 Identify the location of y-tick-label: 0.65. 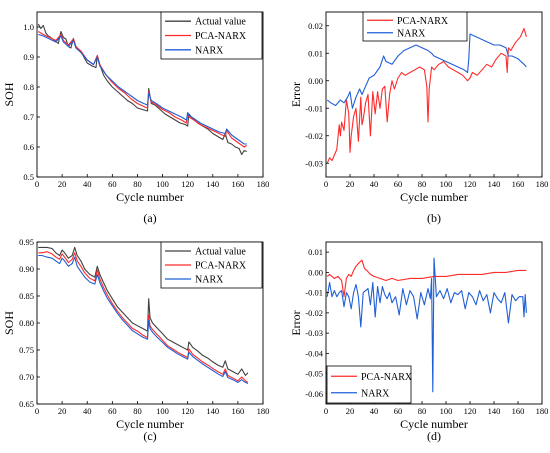
(26, 404).